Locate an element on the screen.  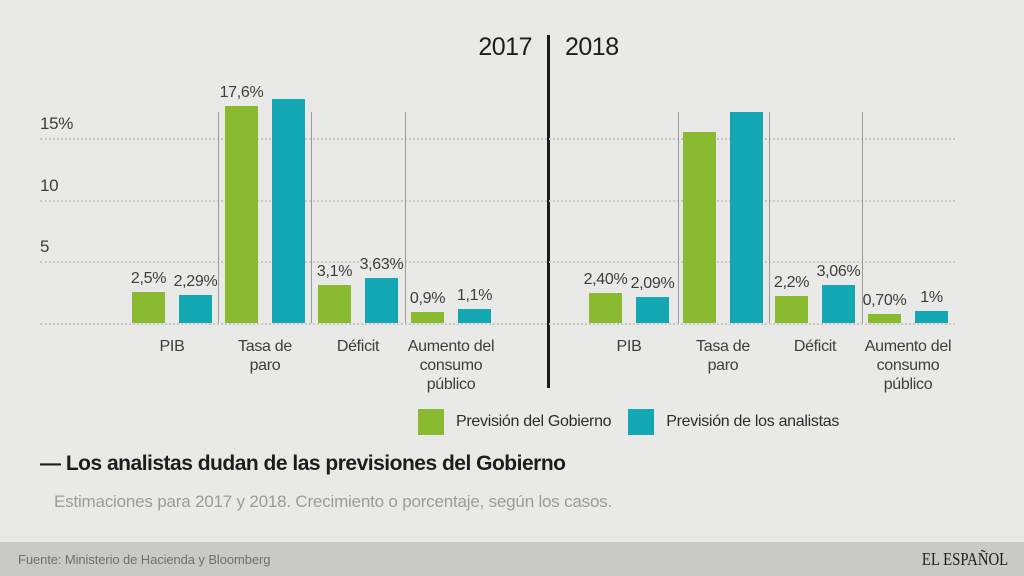
category-label-2018-0: PIB is located at coordinates (629, 346).